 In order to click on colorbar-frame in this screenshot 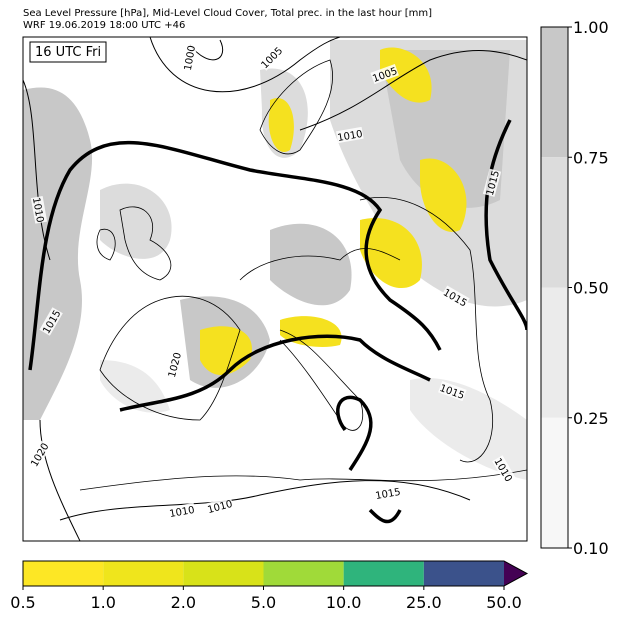, I will do `click(275, 573)`.